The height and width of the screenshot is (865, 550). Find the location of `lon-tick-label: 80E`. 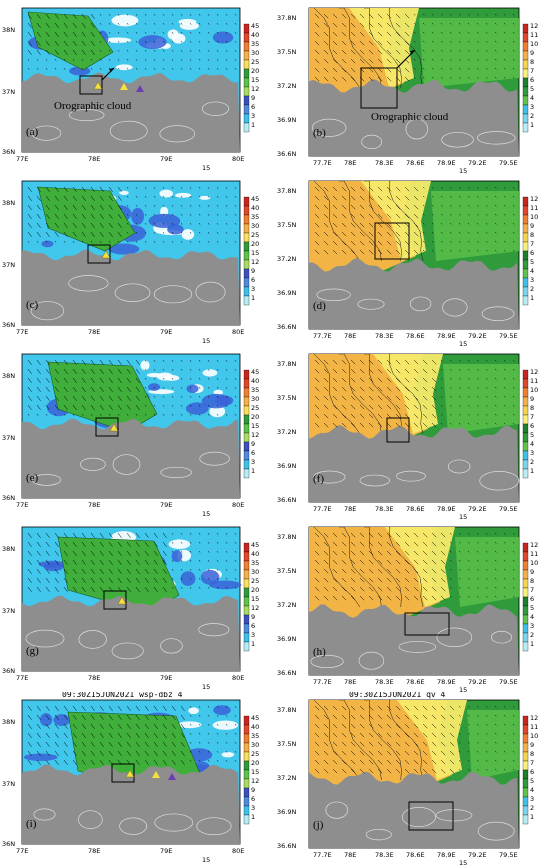

lon-tick-label: 80E is located at coordinates (238, 505).